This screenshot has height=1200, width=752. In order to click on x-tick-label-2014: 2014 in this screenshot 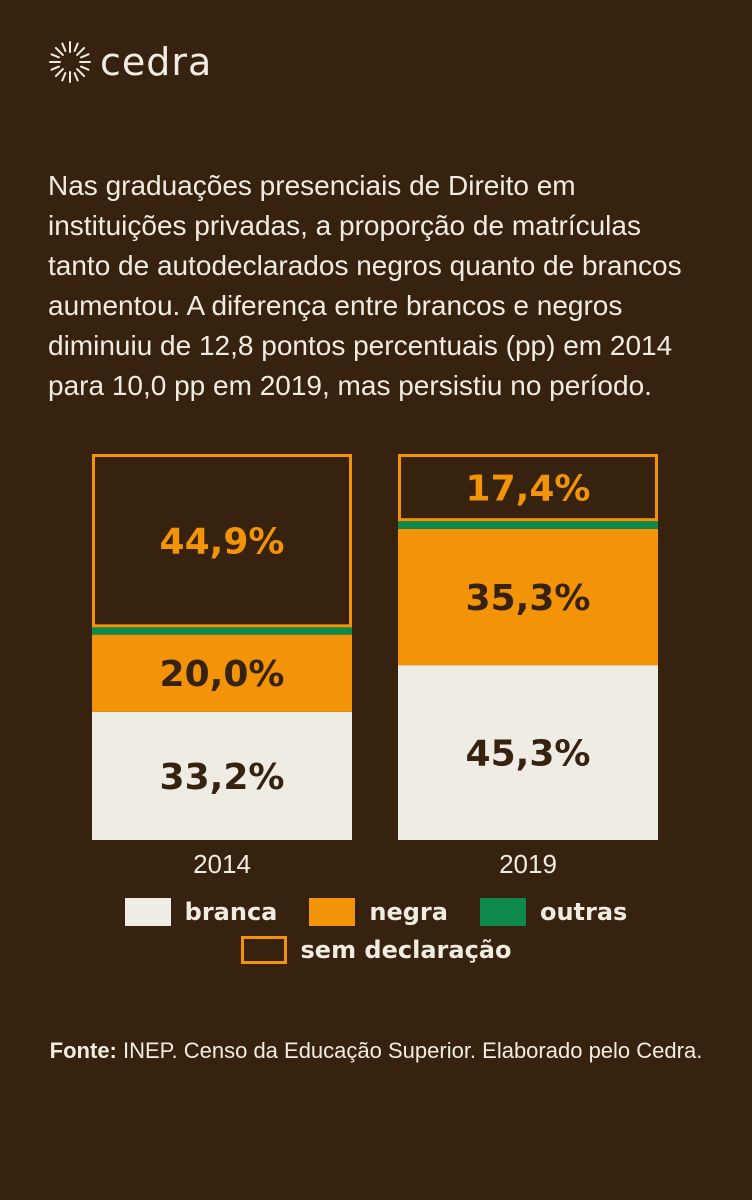, I will do `click(222, 864)`.